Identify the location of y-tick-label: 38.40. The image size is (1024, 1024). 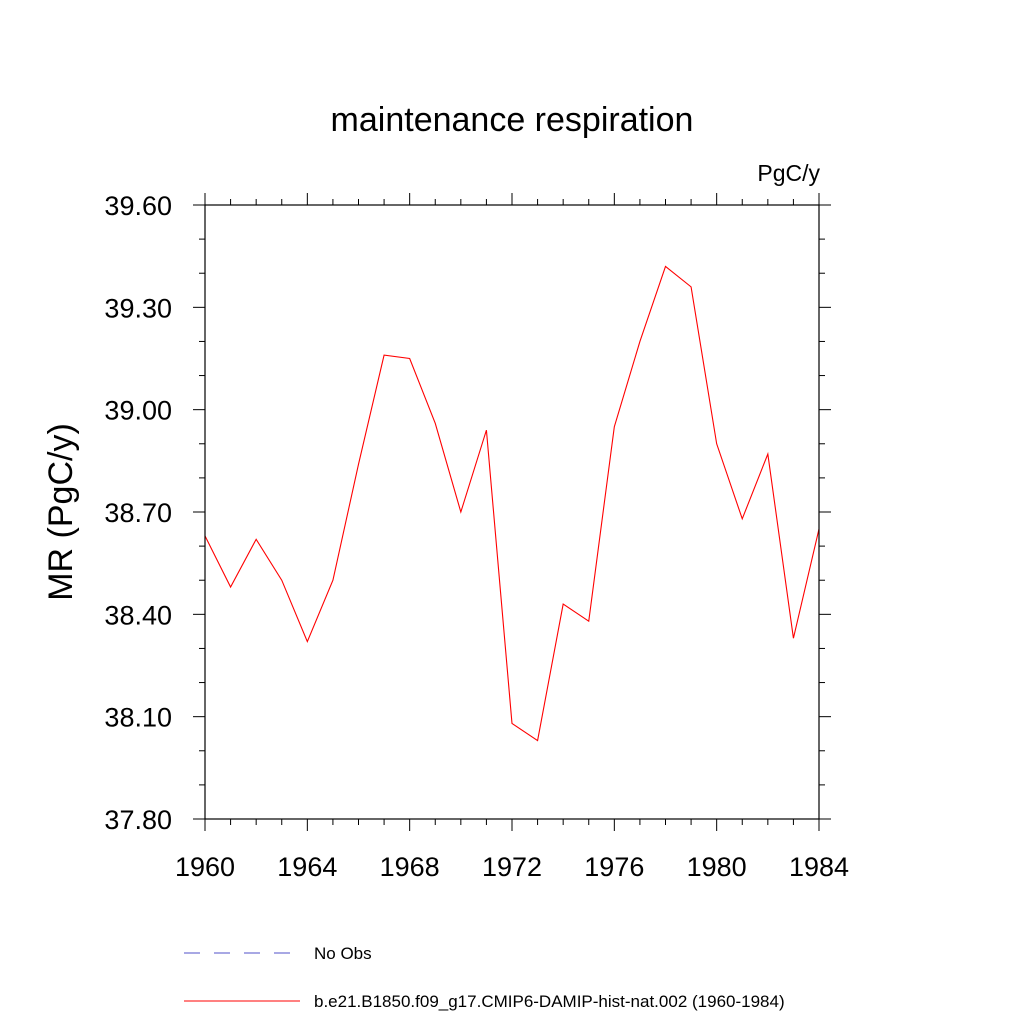
(138, 615).